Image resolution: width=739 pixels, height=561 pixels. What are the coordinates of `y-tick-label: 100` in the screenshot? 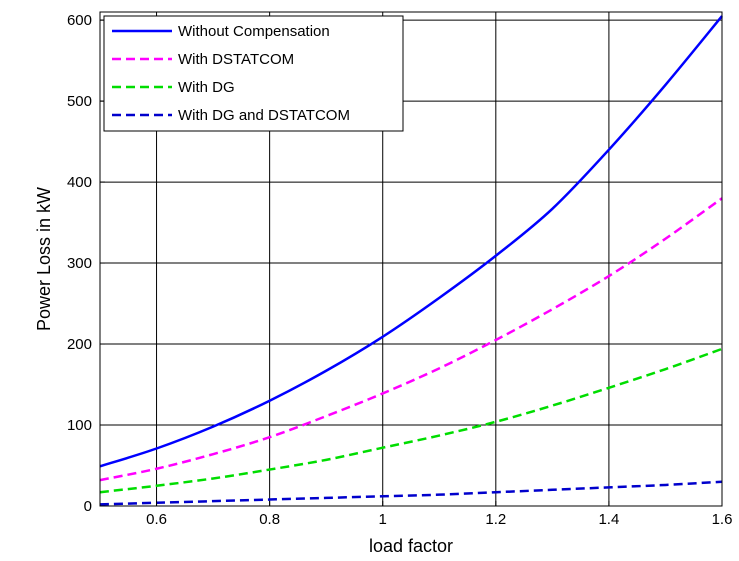 It's located at (79, 425).